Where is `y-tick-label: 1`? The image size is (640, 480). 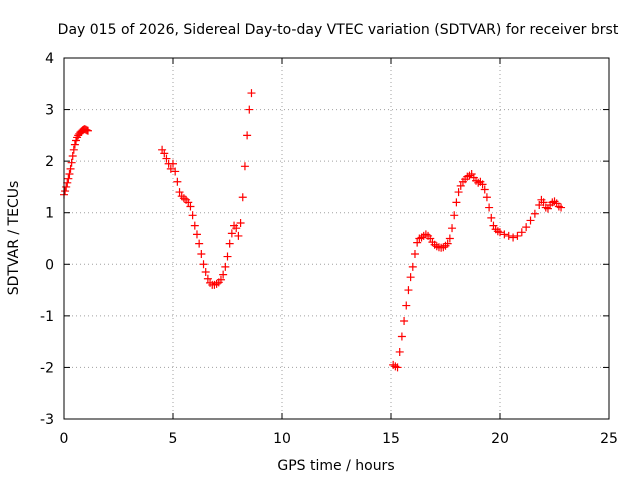
y-tick-label: 1 is located at coordinates (49, 214).